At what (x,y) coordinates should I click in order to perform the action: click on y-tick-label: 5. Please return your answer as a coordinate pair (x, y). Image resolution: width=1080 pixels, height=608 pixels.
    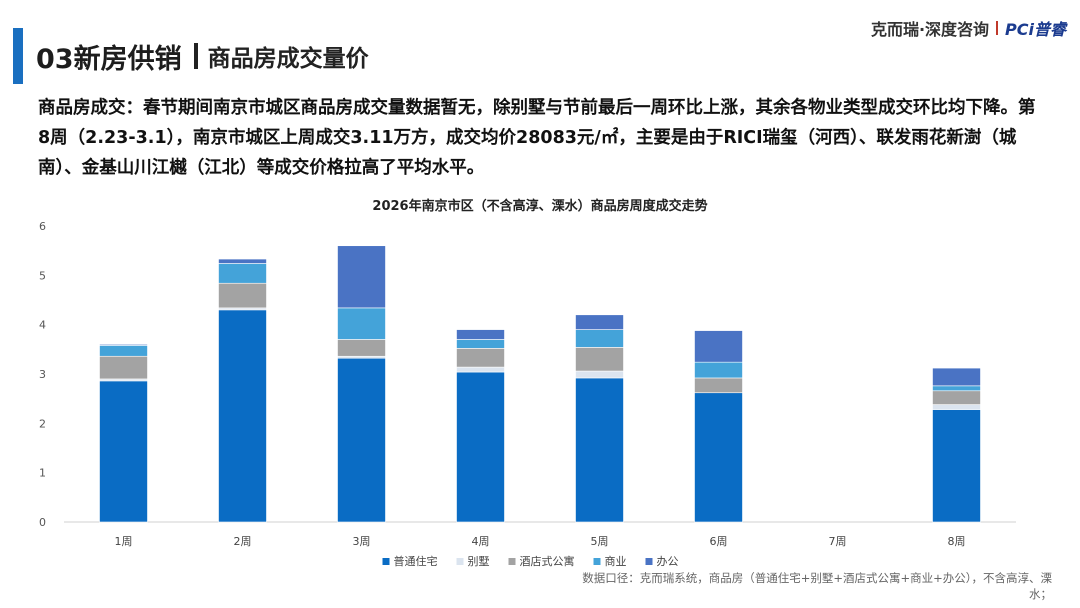
    Looking at the image, I should click on (42, 275).